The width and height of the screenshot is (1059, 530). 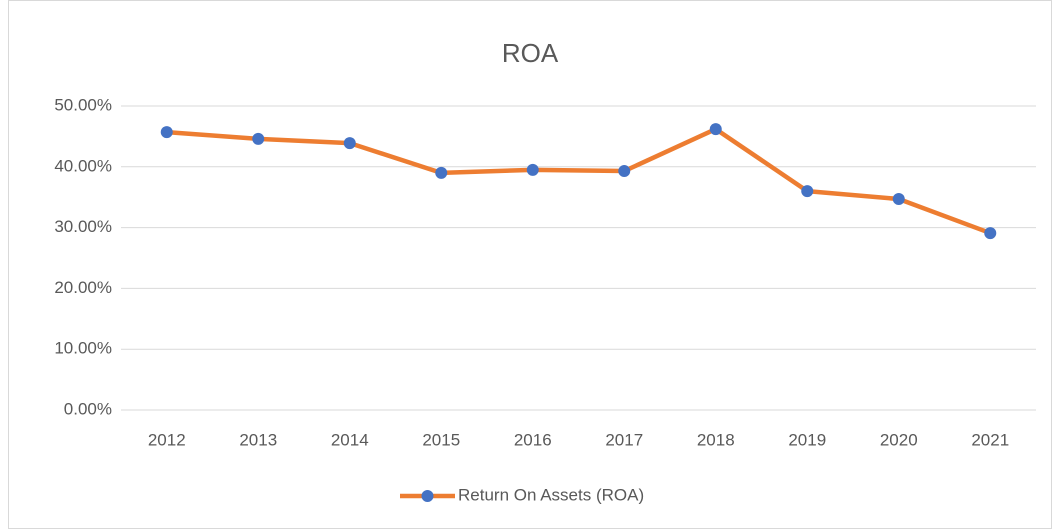 What do you see at coordinates (83, 348) in the screenshot?
I see `y-tick-label: 10.00%` at bounding box center [83, 348].